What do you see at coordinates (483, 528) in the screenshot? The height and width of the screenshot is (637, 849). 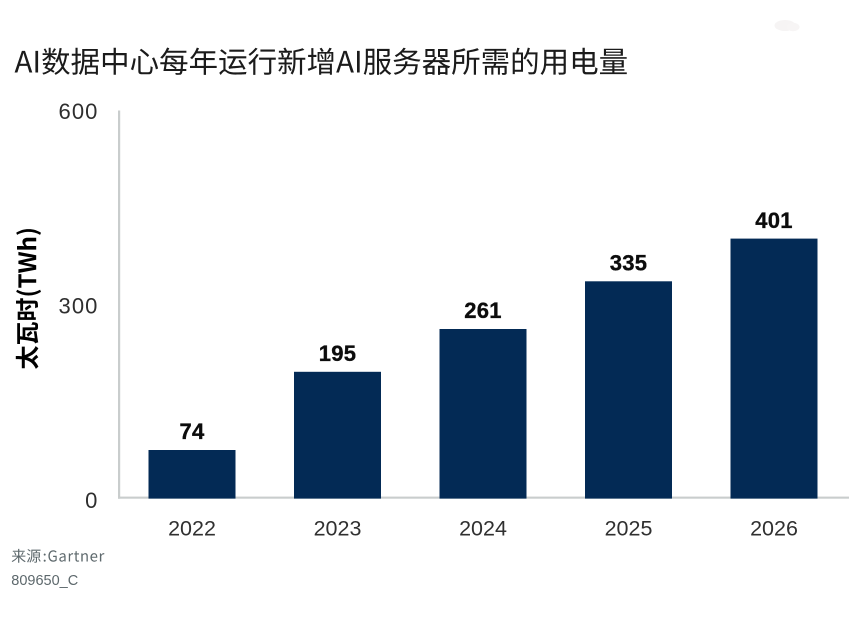 I see `svg-text: 2024` at bounding box center [483, 528].